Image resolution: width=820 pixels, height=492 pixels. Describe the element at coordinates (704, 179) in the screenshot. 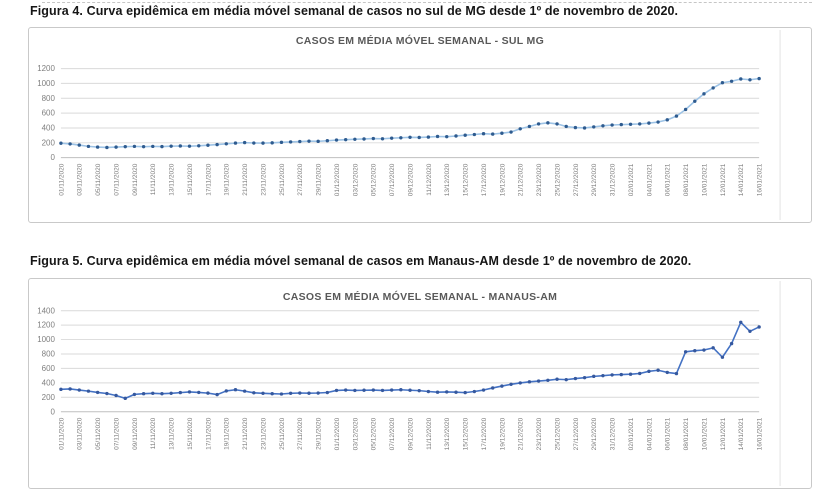

I see `svg-text: 10/01/2021` at that location.